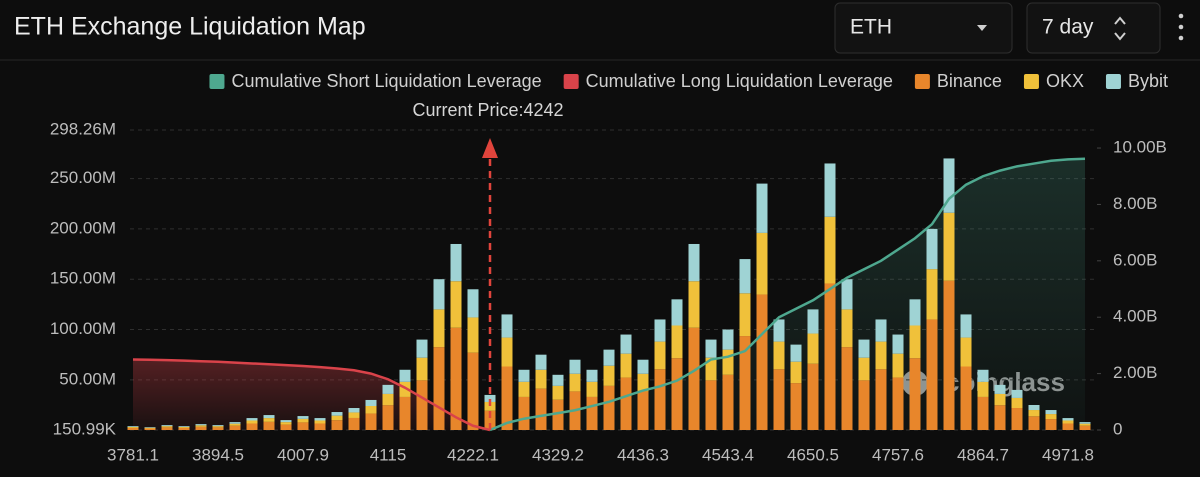 The image size is (1200, 477). What do you see at coordinates (871, 27) in the screenshot?
I see `symbol-value: ETH` at bounding box center [871, 27].